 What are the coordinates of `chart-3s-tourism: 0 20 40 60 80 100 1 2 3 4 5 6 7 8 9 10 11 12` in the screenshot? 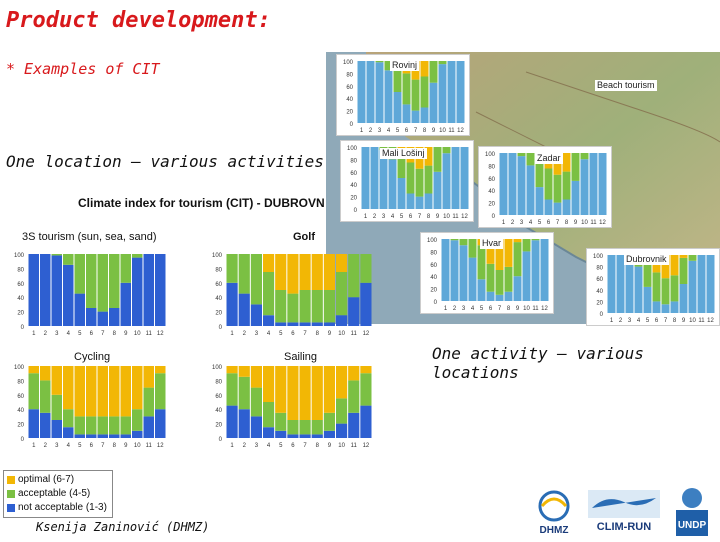 It's located at (89, 293).